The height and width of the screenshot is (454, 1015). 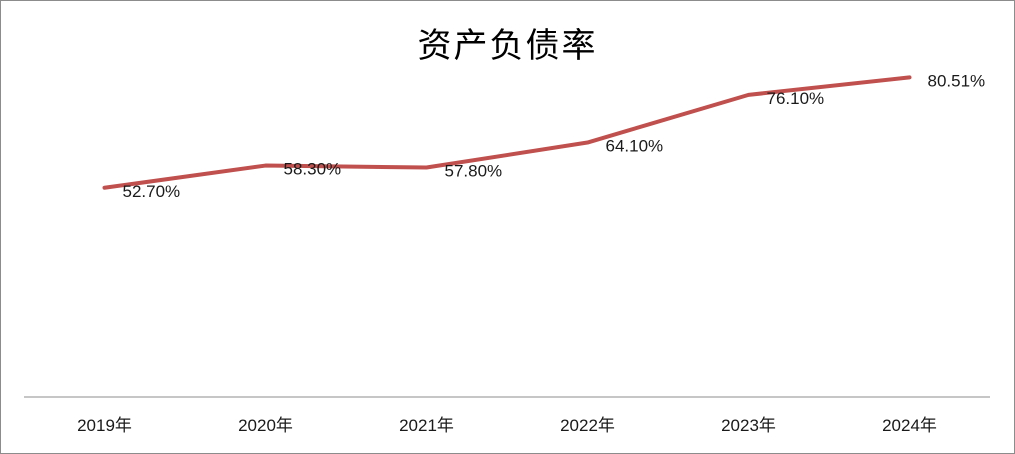 What do you see at coordinates (507, 46) in the screenshot?
I see `chart-title: 资产负债率` at bounding box center [507, 46].